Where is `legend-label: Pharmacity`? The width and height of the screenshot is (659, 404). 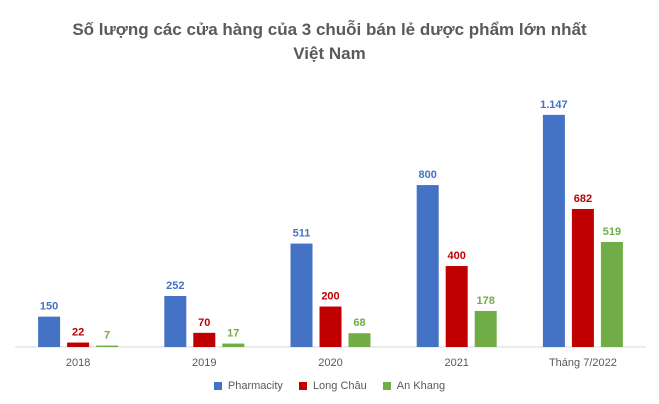 legend-label: Pharmacity is located at coordinates (255, 386).